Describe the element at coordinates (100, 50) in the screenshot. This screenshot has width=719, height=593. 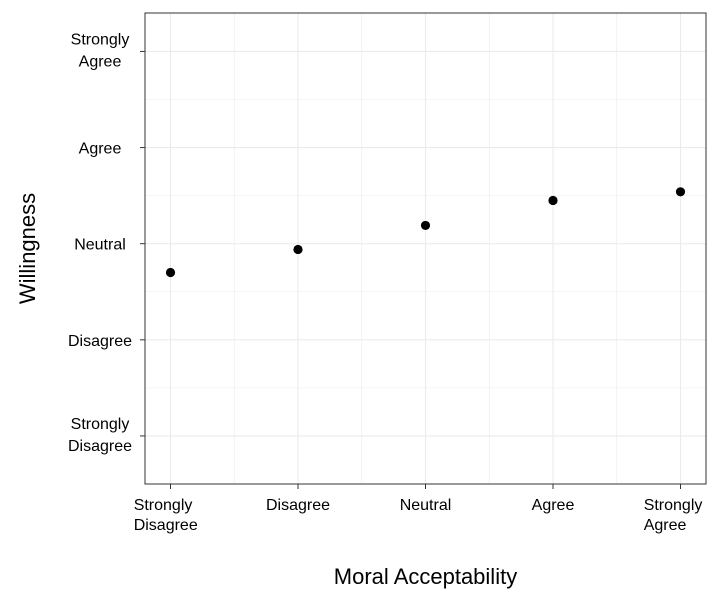
I see `y-tick-label: Strongly Agree` at that location.